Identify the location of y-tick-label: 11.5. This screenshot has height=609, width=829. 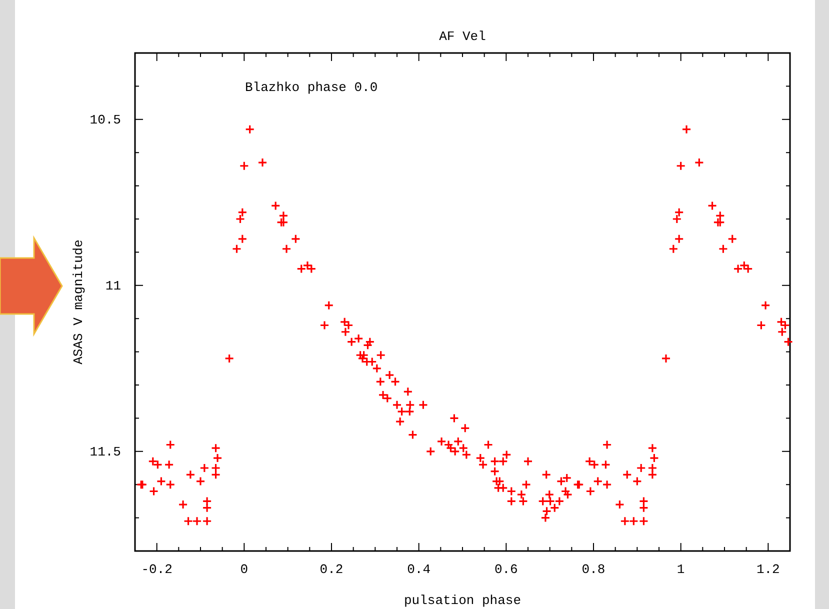
(105, 452).